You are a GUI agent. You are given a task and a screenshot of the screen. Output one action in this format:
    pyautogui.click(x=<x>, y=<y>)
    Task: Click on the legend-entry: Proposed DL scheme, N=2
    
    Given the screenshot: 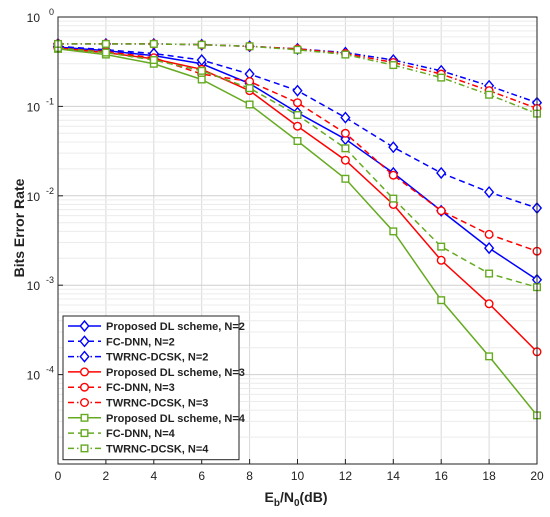 What is the action you would take?
    pyautogui.click(x=156, y=326)
    